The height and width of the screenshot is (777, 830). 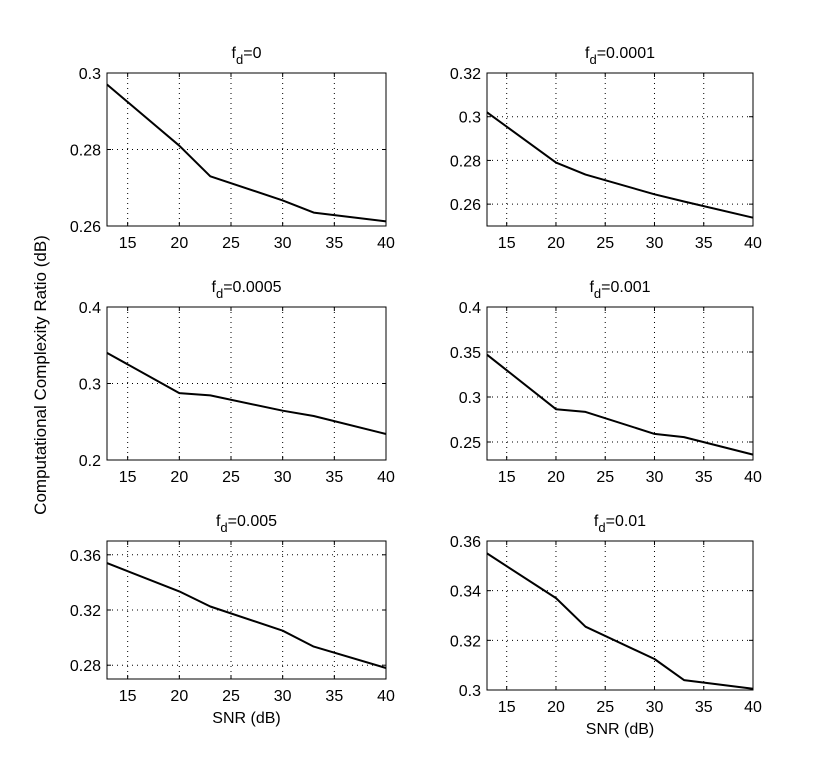 I want to click on shared-y-axis-label: Computational Complexity Ratio (dB), so click(x=40, y=375).